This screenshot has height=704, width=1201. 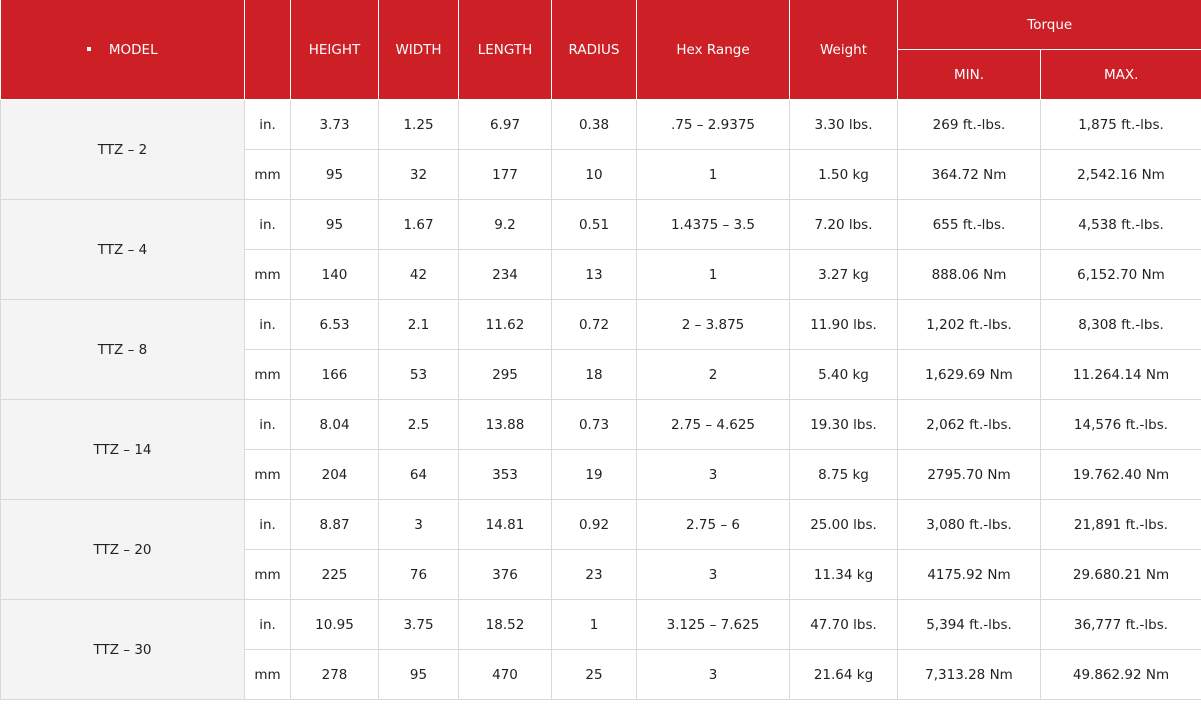 I want to click on bullet-icon, so click(x=88, y=48).